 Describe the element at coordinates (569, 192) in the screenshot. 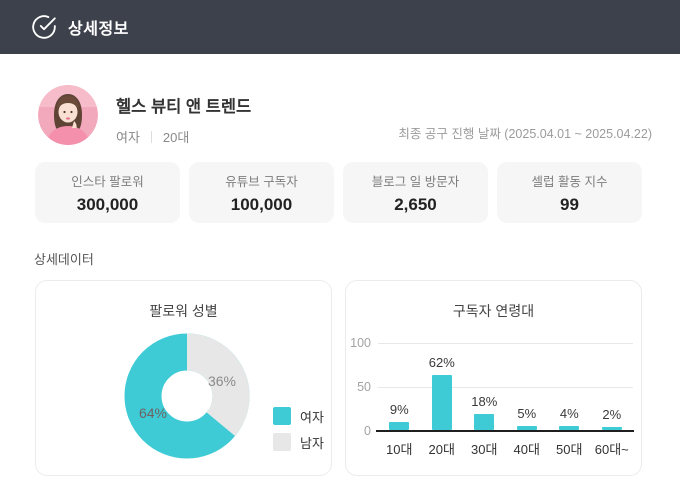

I see `stat-card-celeb-index: 셀럽 활동 지수 99` at that location.